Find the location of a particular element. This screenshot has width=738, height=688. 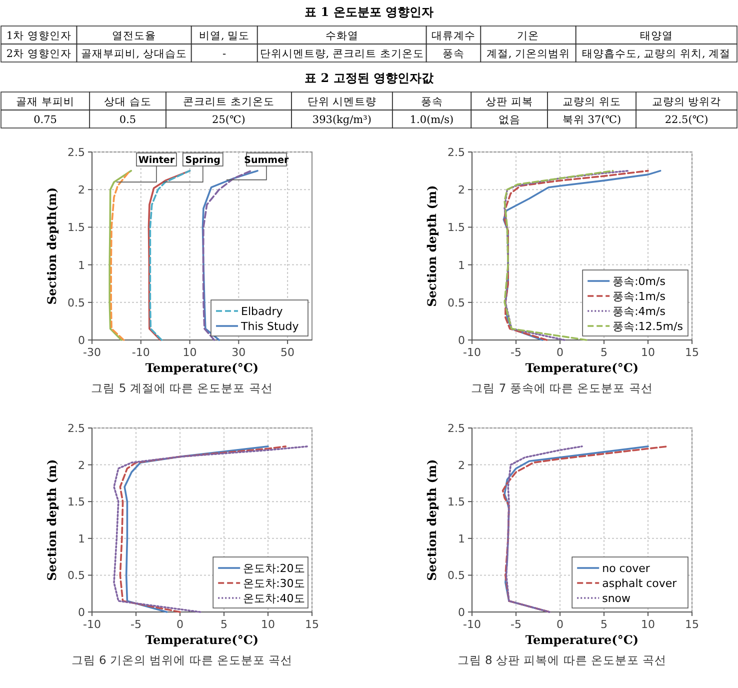

legend-label: 온도차:40도 is located at coordinates (274, 598).